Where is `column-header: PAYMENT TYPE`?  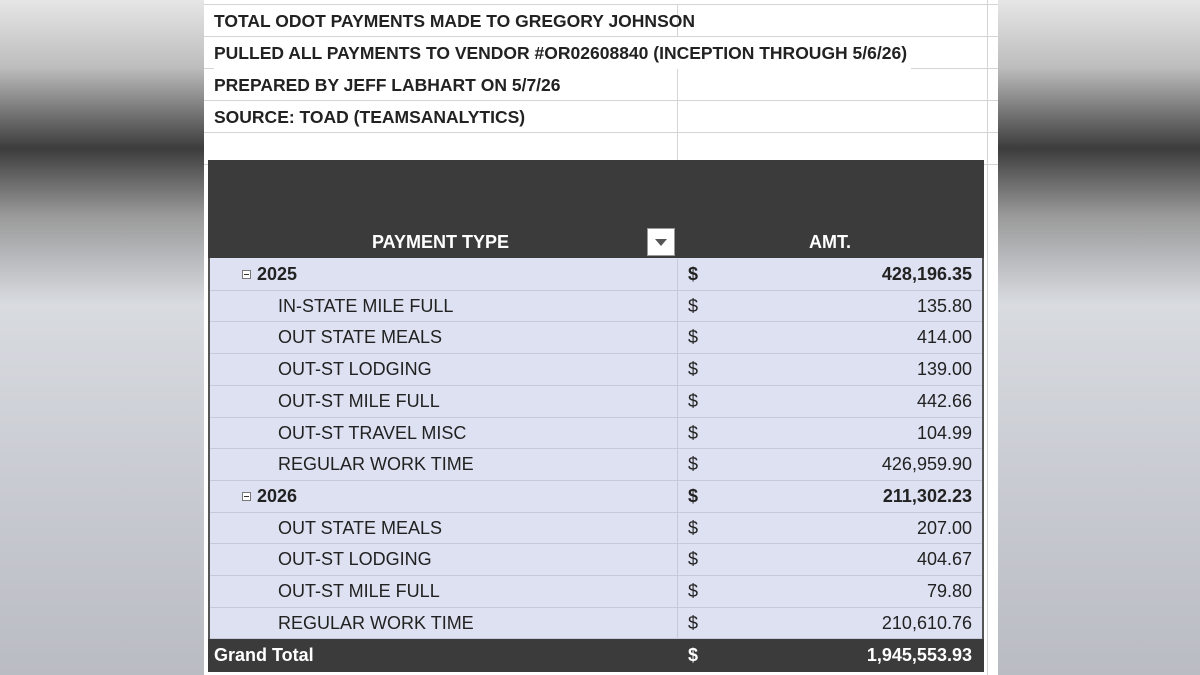 column-header: PAYMENT TYPE is located at coordinates (440, 242).